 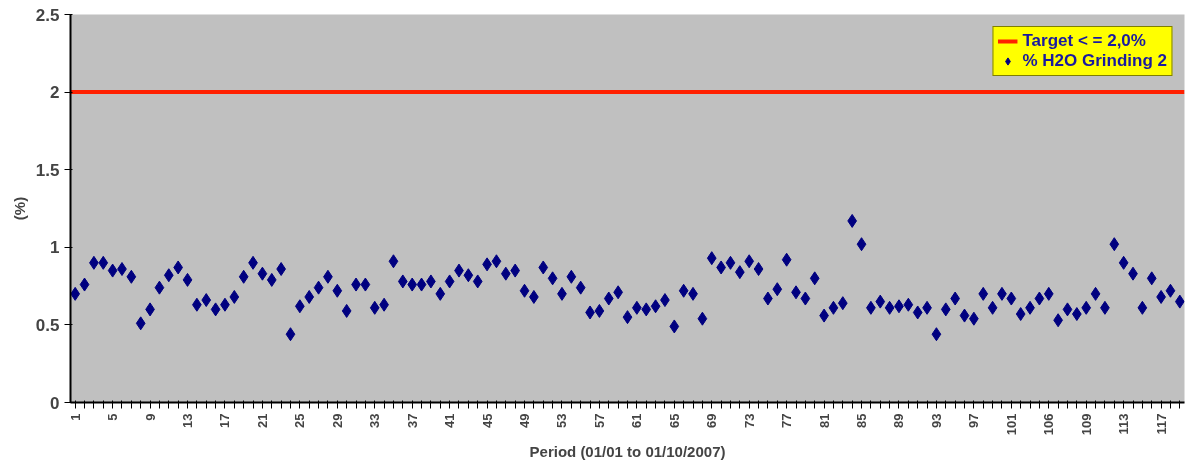 What do you see at coordinates (47, 325) in the screenshot?
I see `y-tick-label: 0.5` at bounding box center [47, 325].